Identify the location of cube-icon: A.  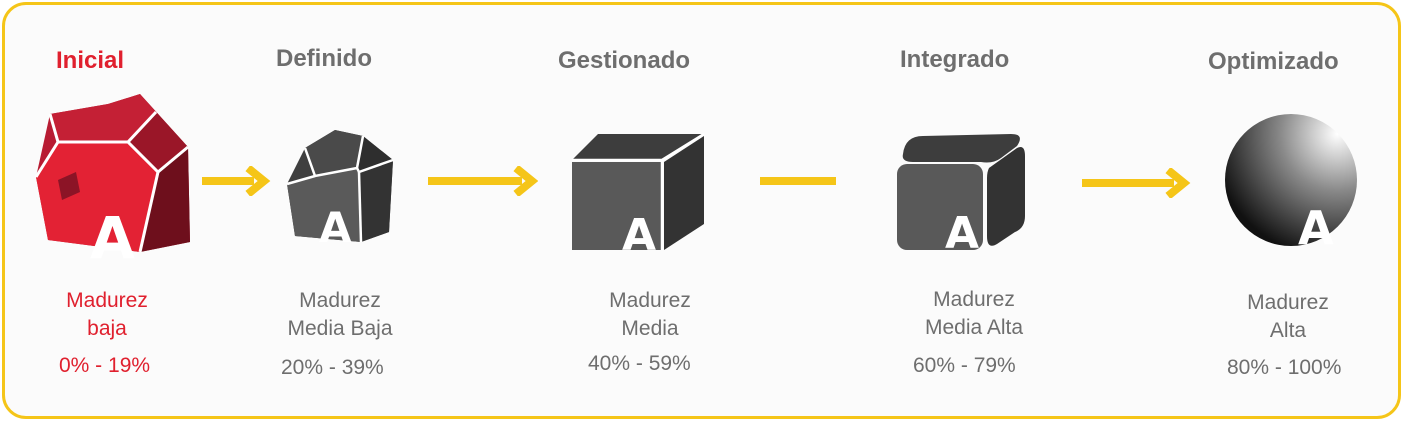
(638, 191).